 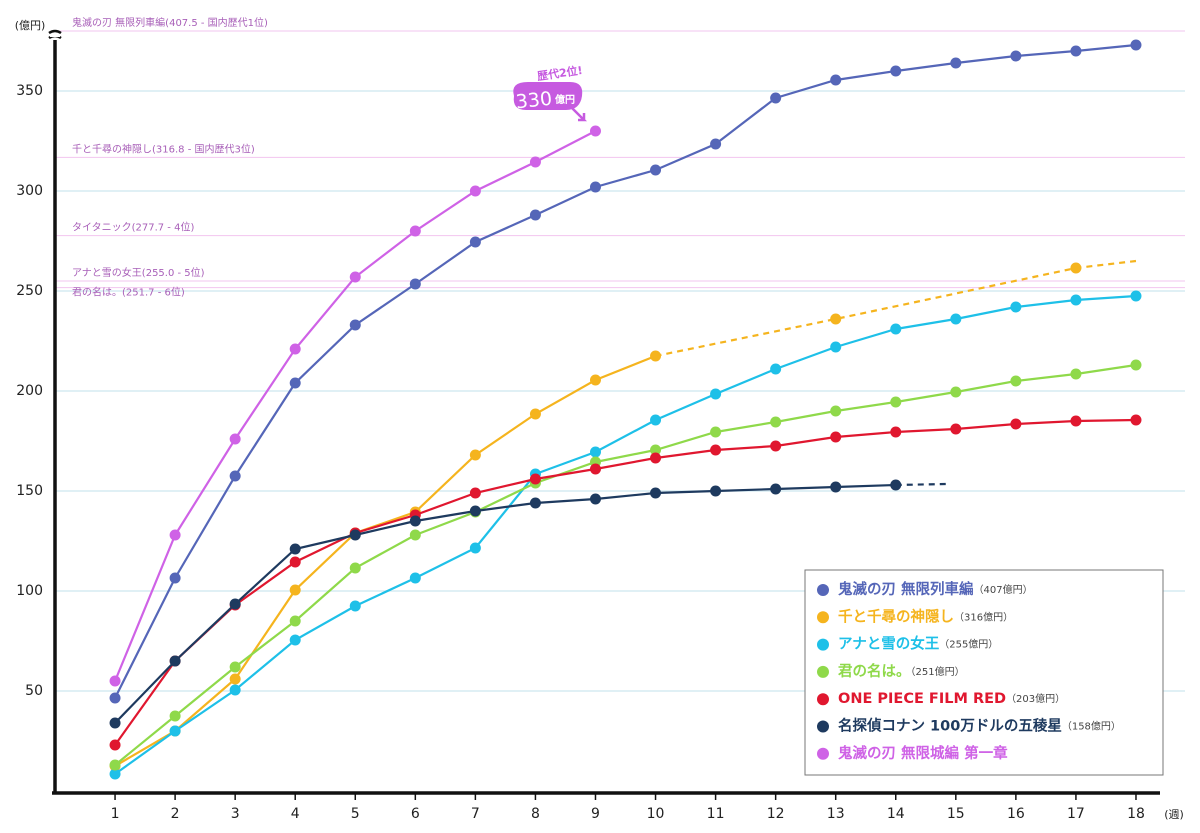 What do you see at coordinates (29, 591) in the screenshot?
I see `y-tick-label: 100` at bounding box center [29, 591].